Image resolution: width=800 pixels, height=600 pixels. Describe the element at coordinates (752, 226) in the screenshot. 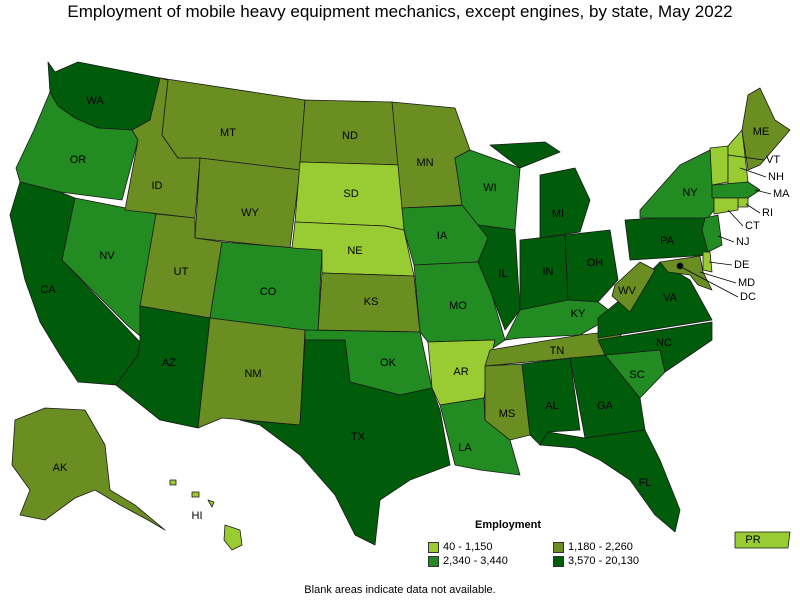

I see `state-label-ct: CT` at that location.